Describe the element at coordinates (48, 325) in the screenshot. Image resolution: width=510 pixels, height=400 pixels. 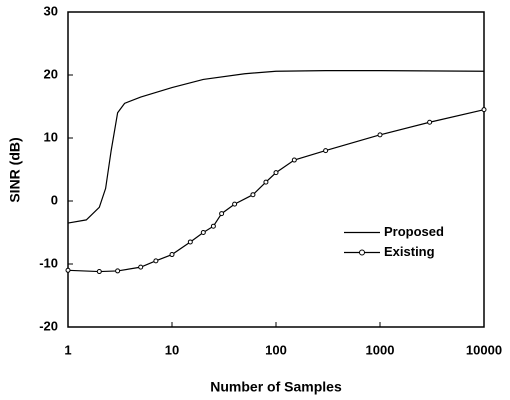
I see `y-tick-label: -20` at that location.